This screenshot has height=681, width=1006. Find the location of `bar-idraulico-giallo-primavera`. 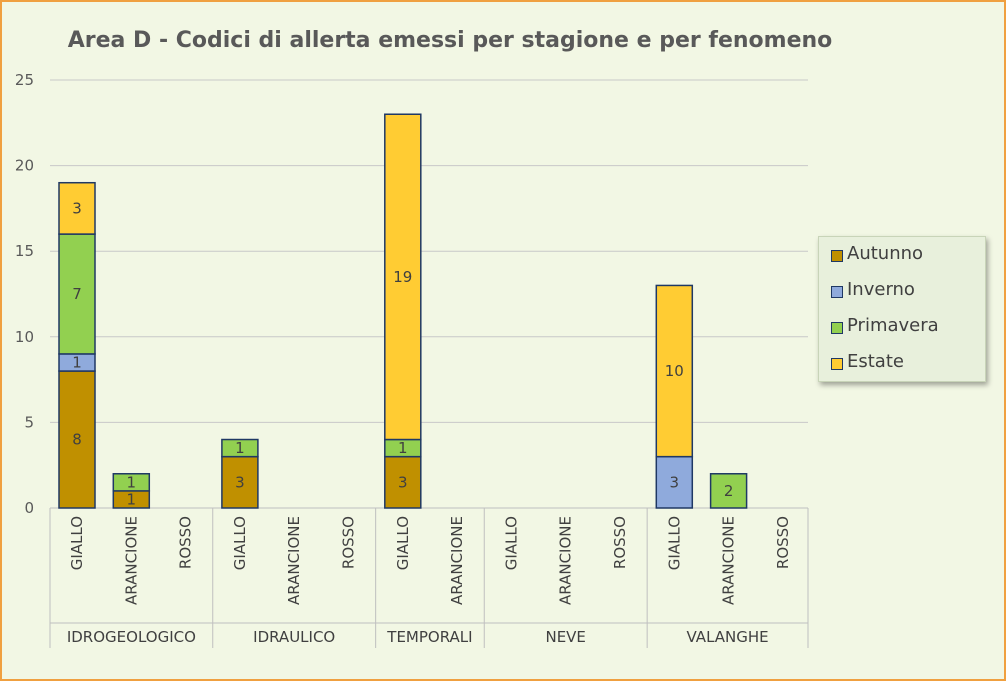

bar-idraulico-giallo-primavera is located at coordinates (240, 448).